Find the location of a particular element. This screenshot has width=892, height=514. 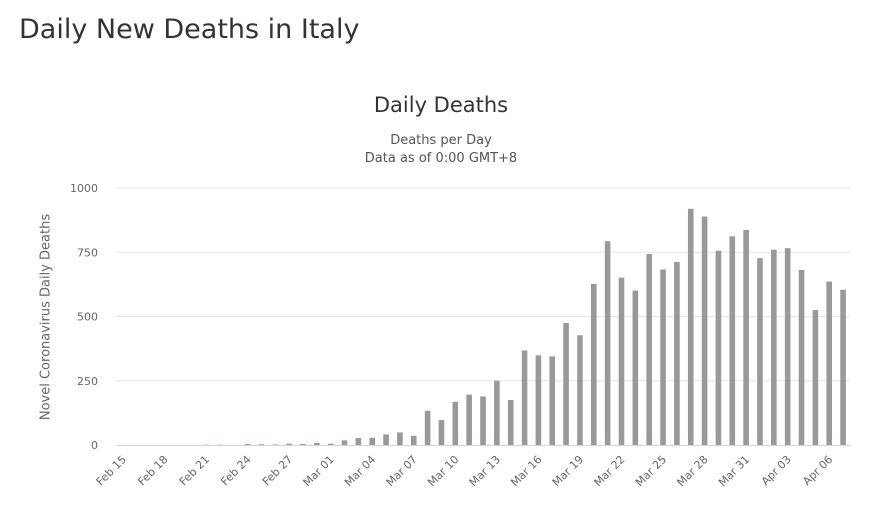

y-tick-label: 750 is located at coordinates (87, 252).